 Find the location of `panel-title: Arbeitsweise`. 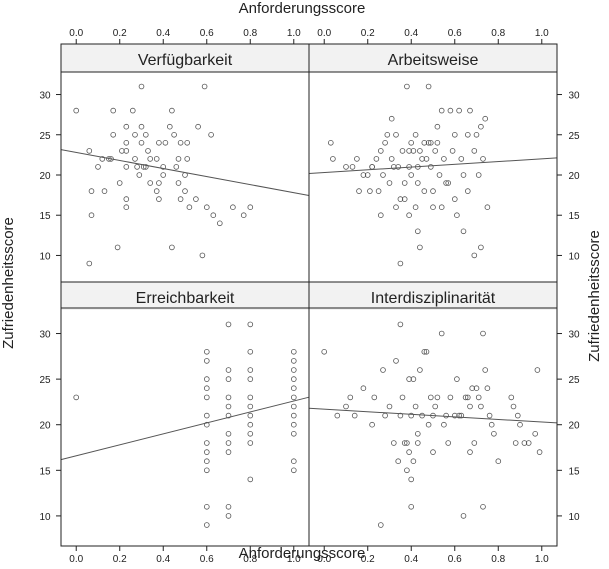

panel-title: Arbeitsweise is located at coordinates (433, 60).